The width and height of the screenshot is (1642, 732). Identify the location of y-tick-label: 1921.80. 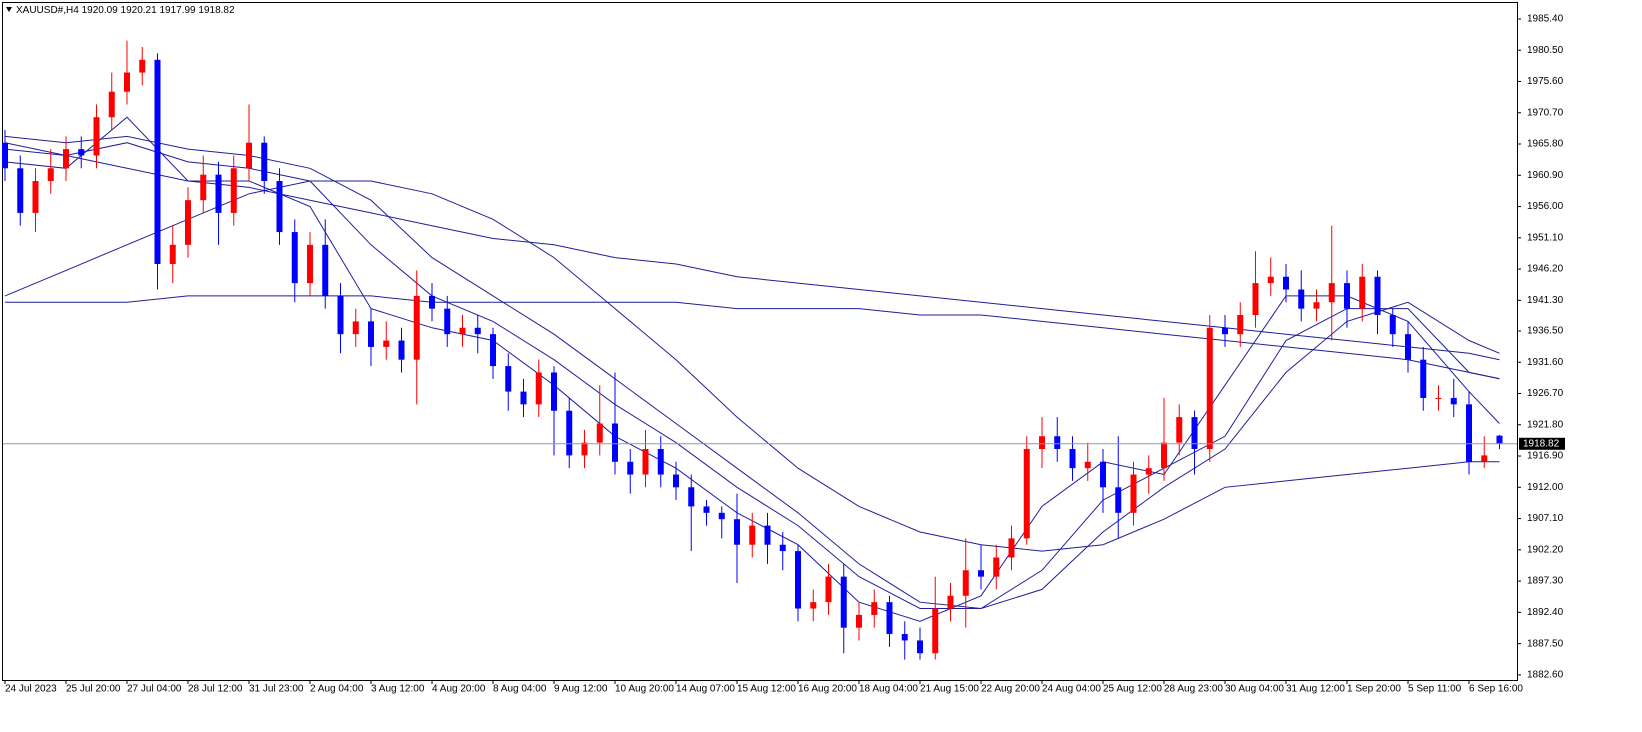
(1545, 424).